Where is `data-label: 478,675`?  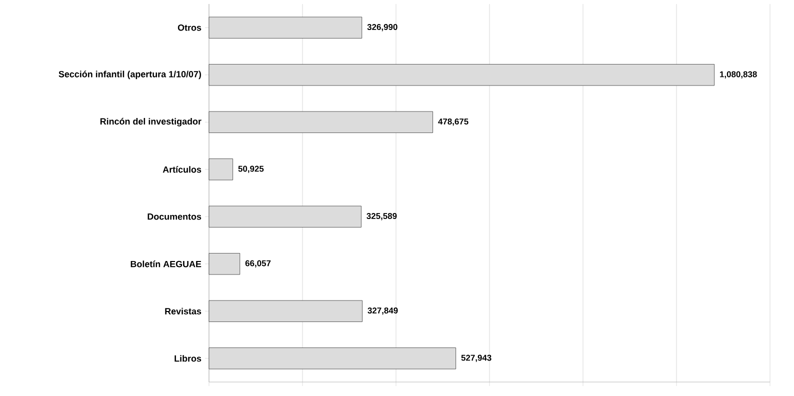
data-label: 478,675 is located at coordinates (453, 122).